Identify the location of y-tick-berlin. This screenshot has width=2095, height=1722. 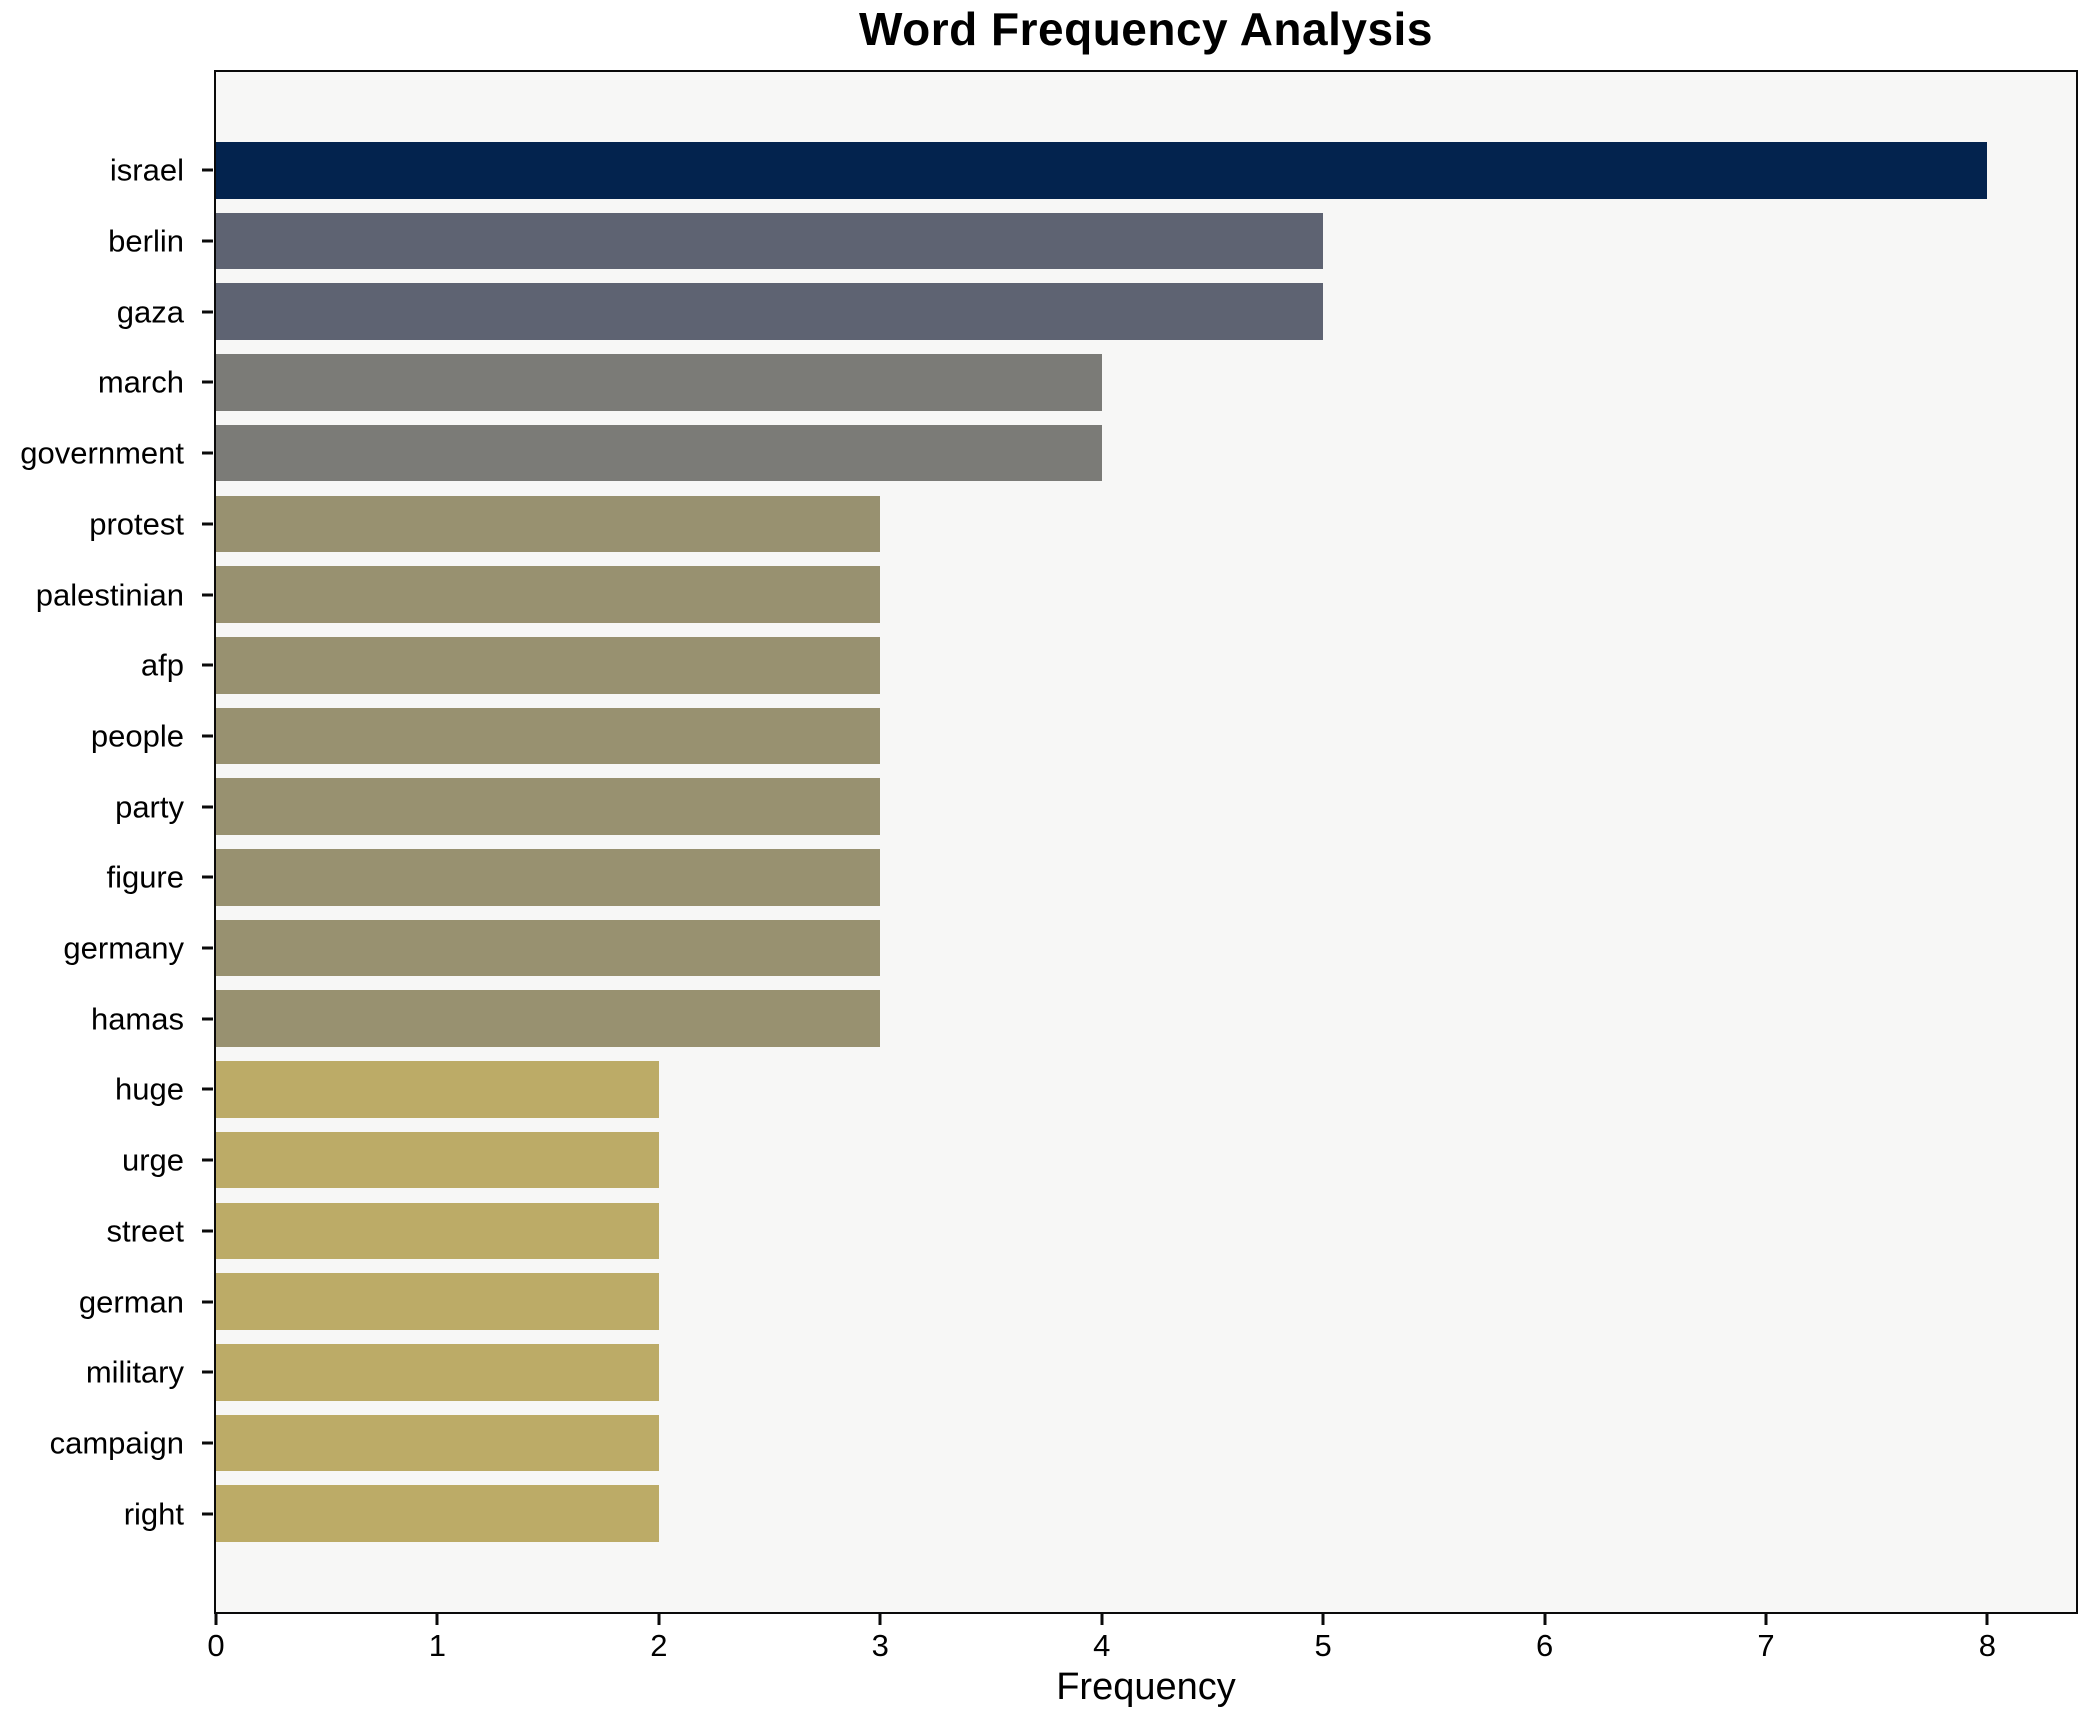
(207, 241).